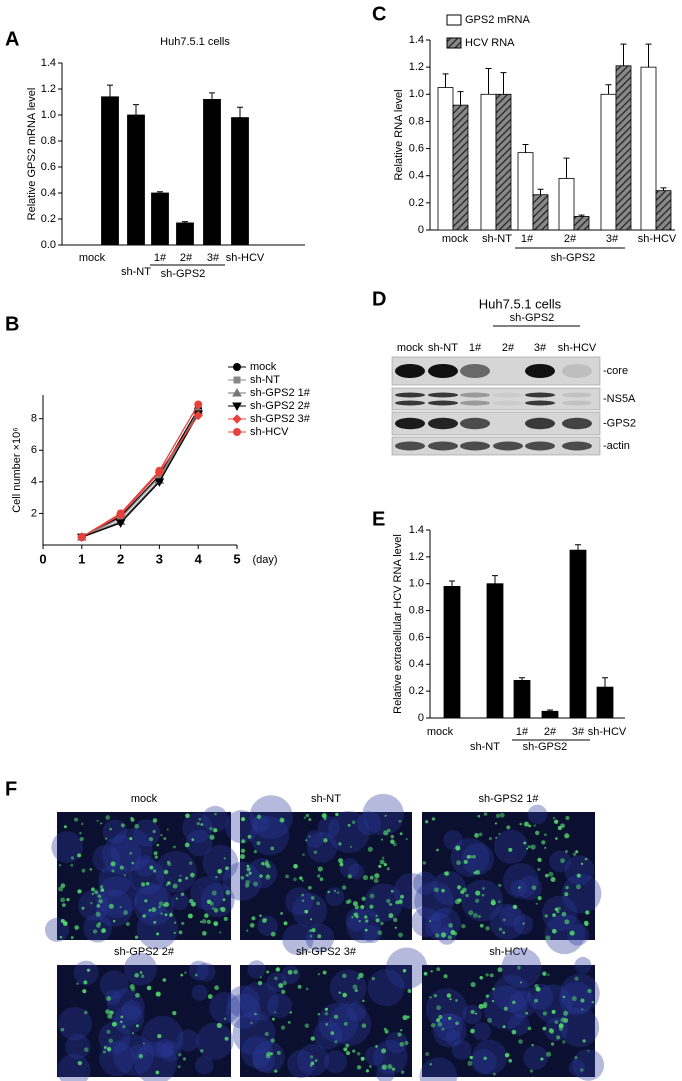 The height and width of the screenshot is (1081, 682). Describe the element at coordinates (378, 519) in the screenshot. I see `panel-label: E` at that location.